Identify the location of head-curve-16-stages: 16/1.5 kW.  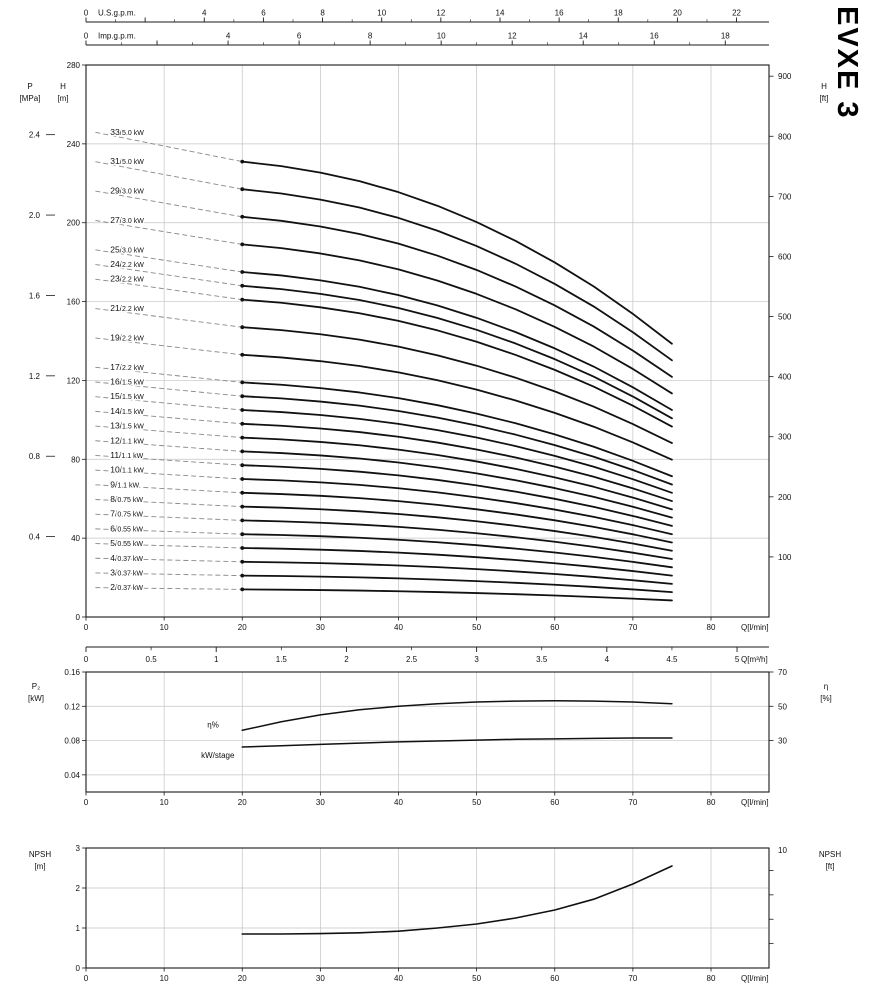
(384, 430).